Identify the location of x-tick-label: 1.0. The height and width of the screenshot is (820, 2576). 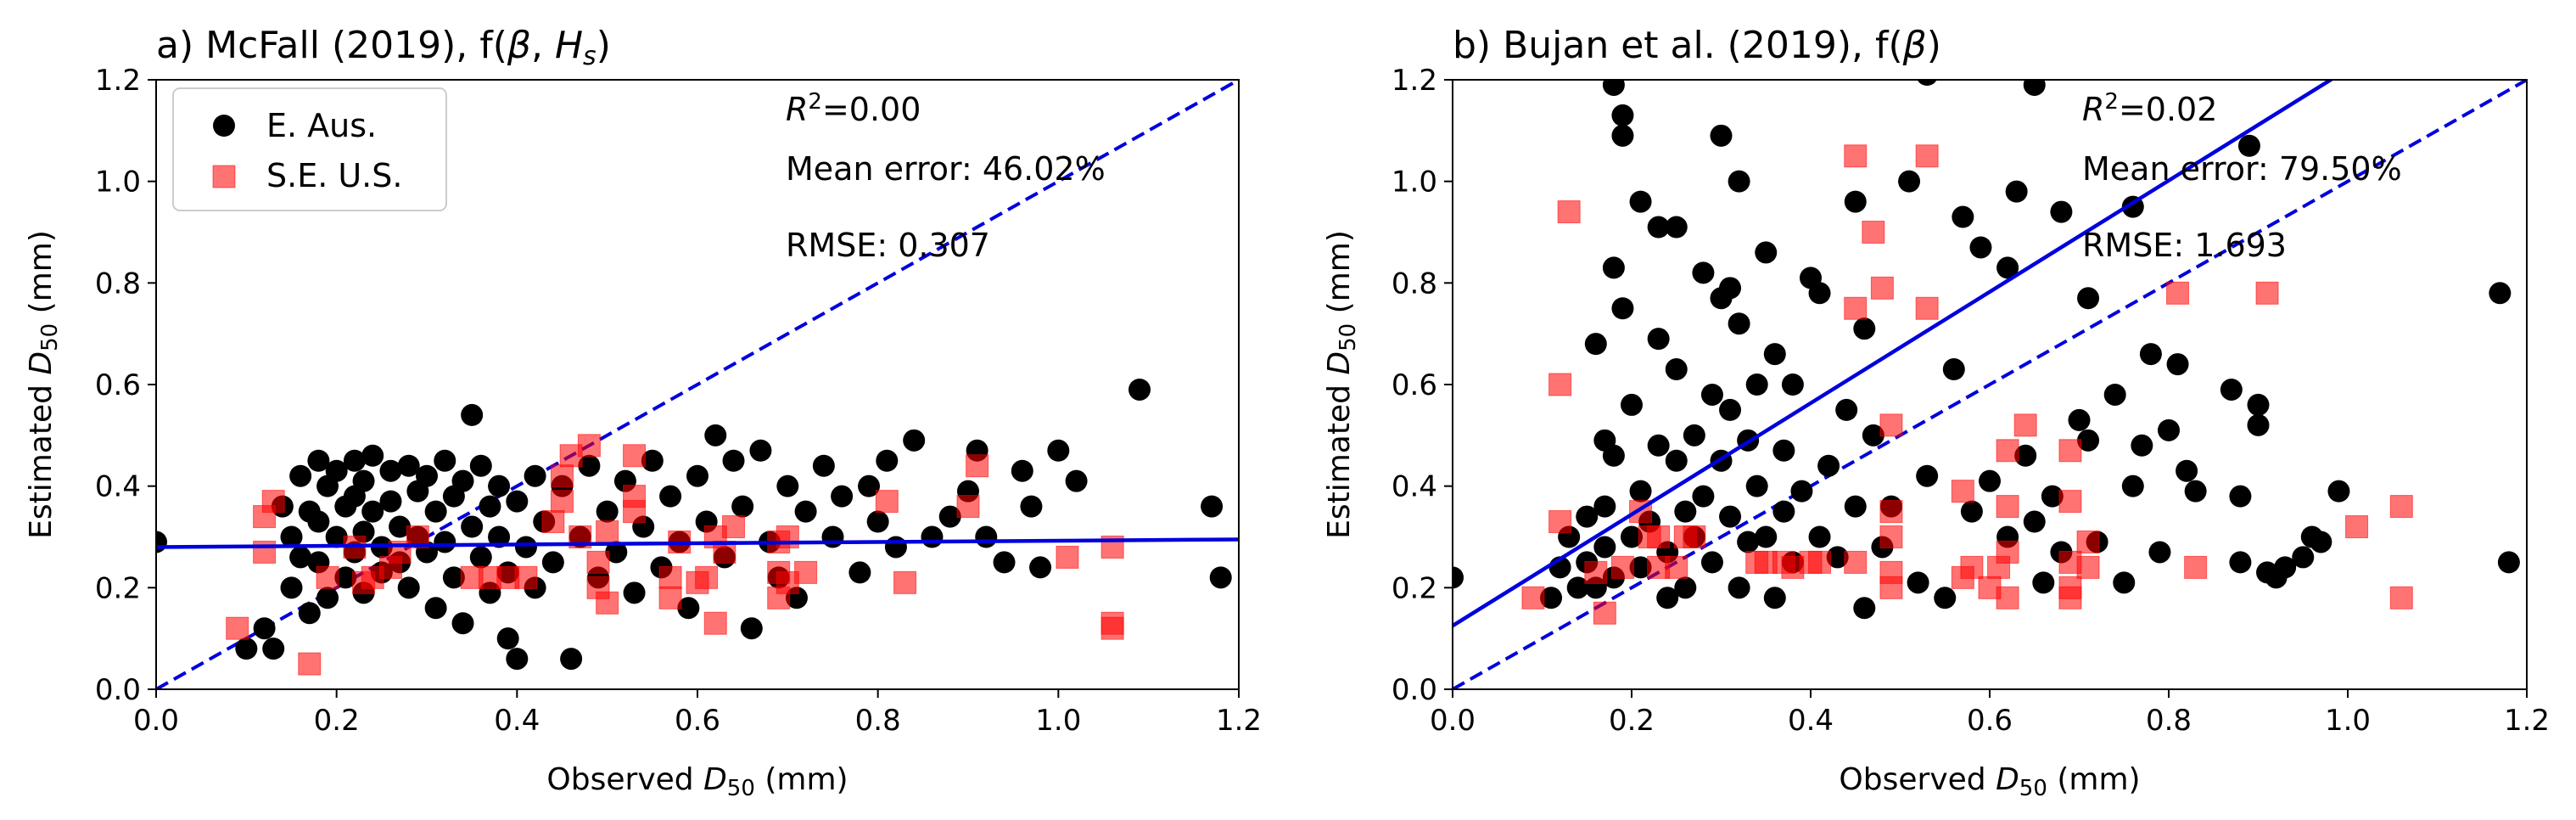
(1058, 721).